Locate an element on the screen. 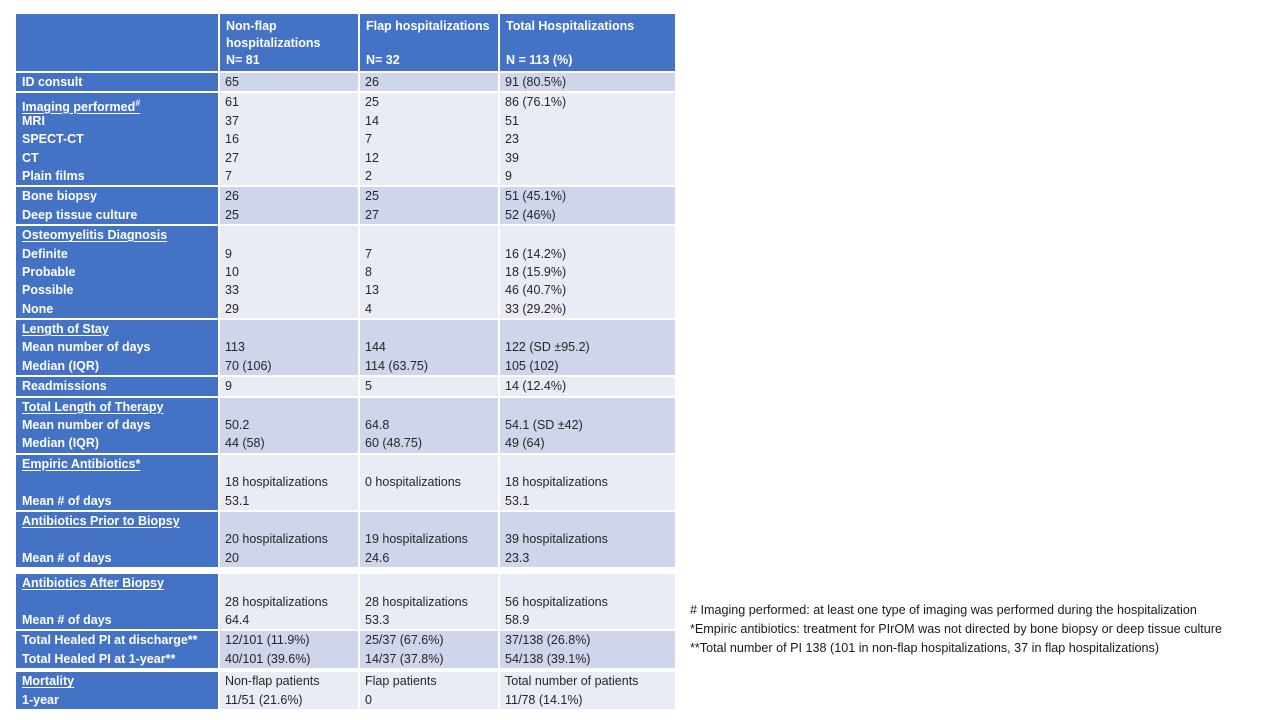  cell-value: 26 is located at coordinates (232, 196).